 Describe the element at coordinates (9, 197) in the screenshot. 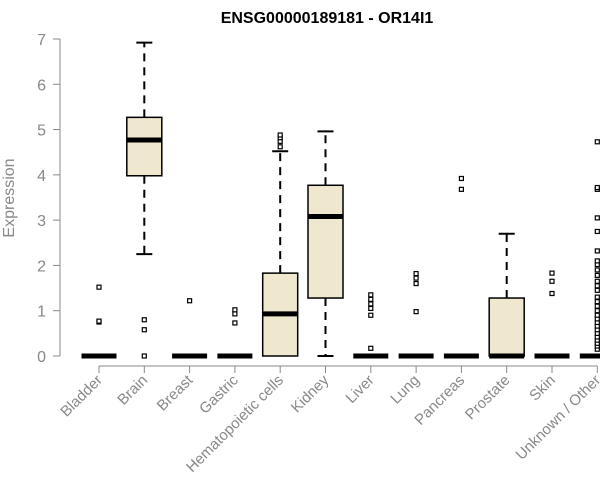

I see `y-axis-label: Expression` at that location.